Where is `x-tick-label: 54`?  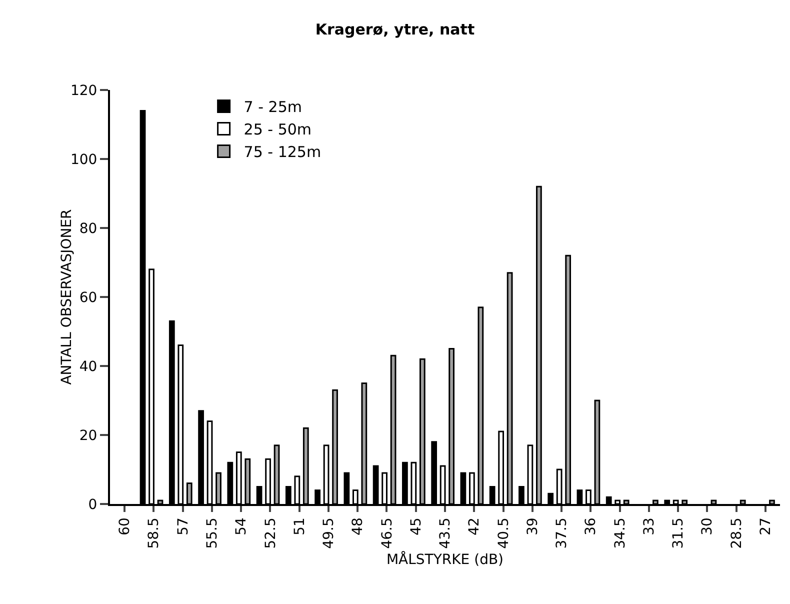 x-tick-label: 54 is located at coordinates (242, 527).